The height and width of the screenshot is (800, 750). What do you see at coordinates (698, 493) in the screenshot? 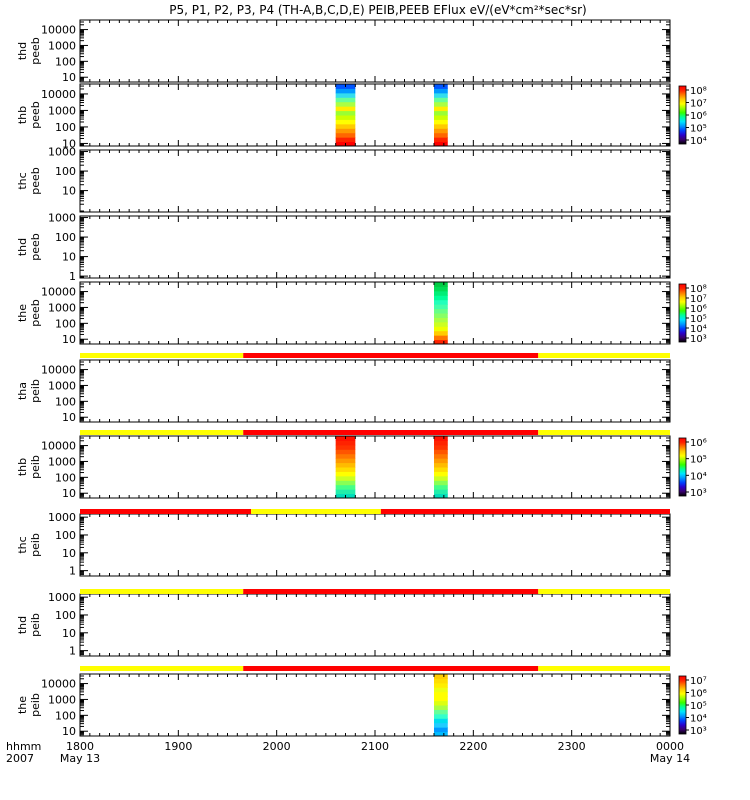
I see `colorbar-label: 10³` at bounding box center [698, 493].